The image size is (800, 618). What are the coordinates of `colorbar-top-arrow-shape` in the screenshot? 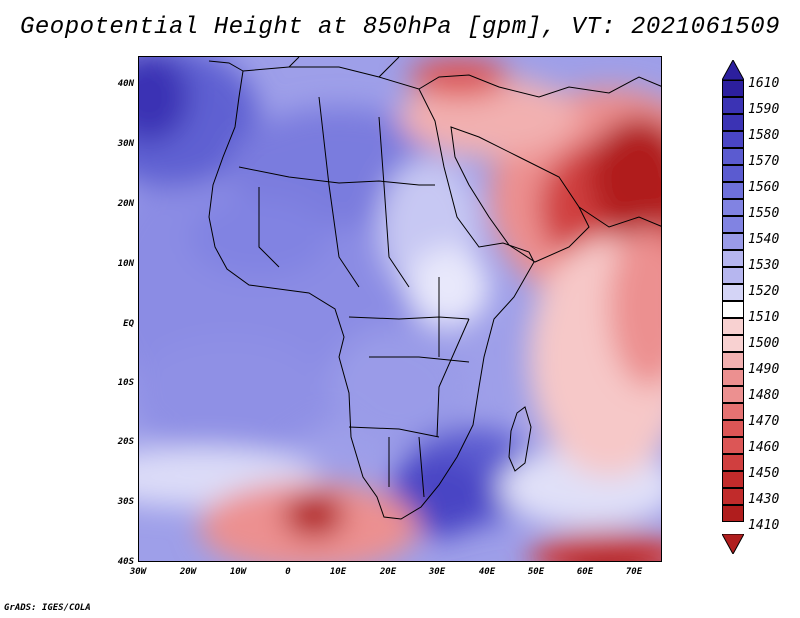 It's located at (733, 70).